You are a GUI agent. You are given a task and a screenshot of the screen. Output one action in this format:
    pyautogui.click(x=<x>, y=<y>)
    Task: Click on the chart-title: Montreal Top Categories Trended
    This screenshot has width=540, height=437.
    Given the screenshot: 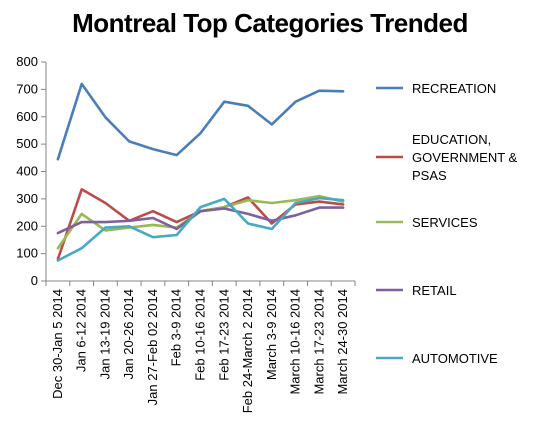 What is the action you would take?
    pyautogui.click(x=270, y=23)
    